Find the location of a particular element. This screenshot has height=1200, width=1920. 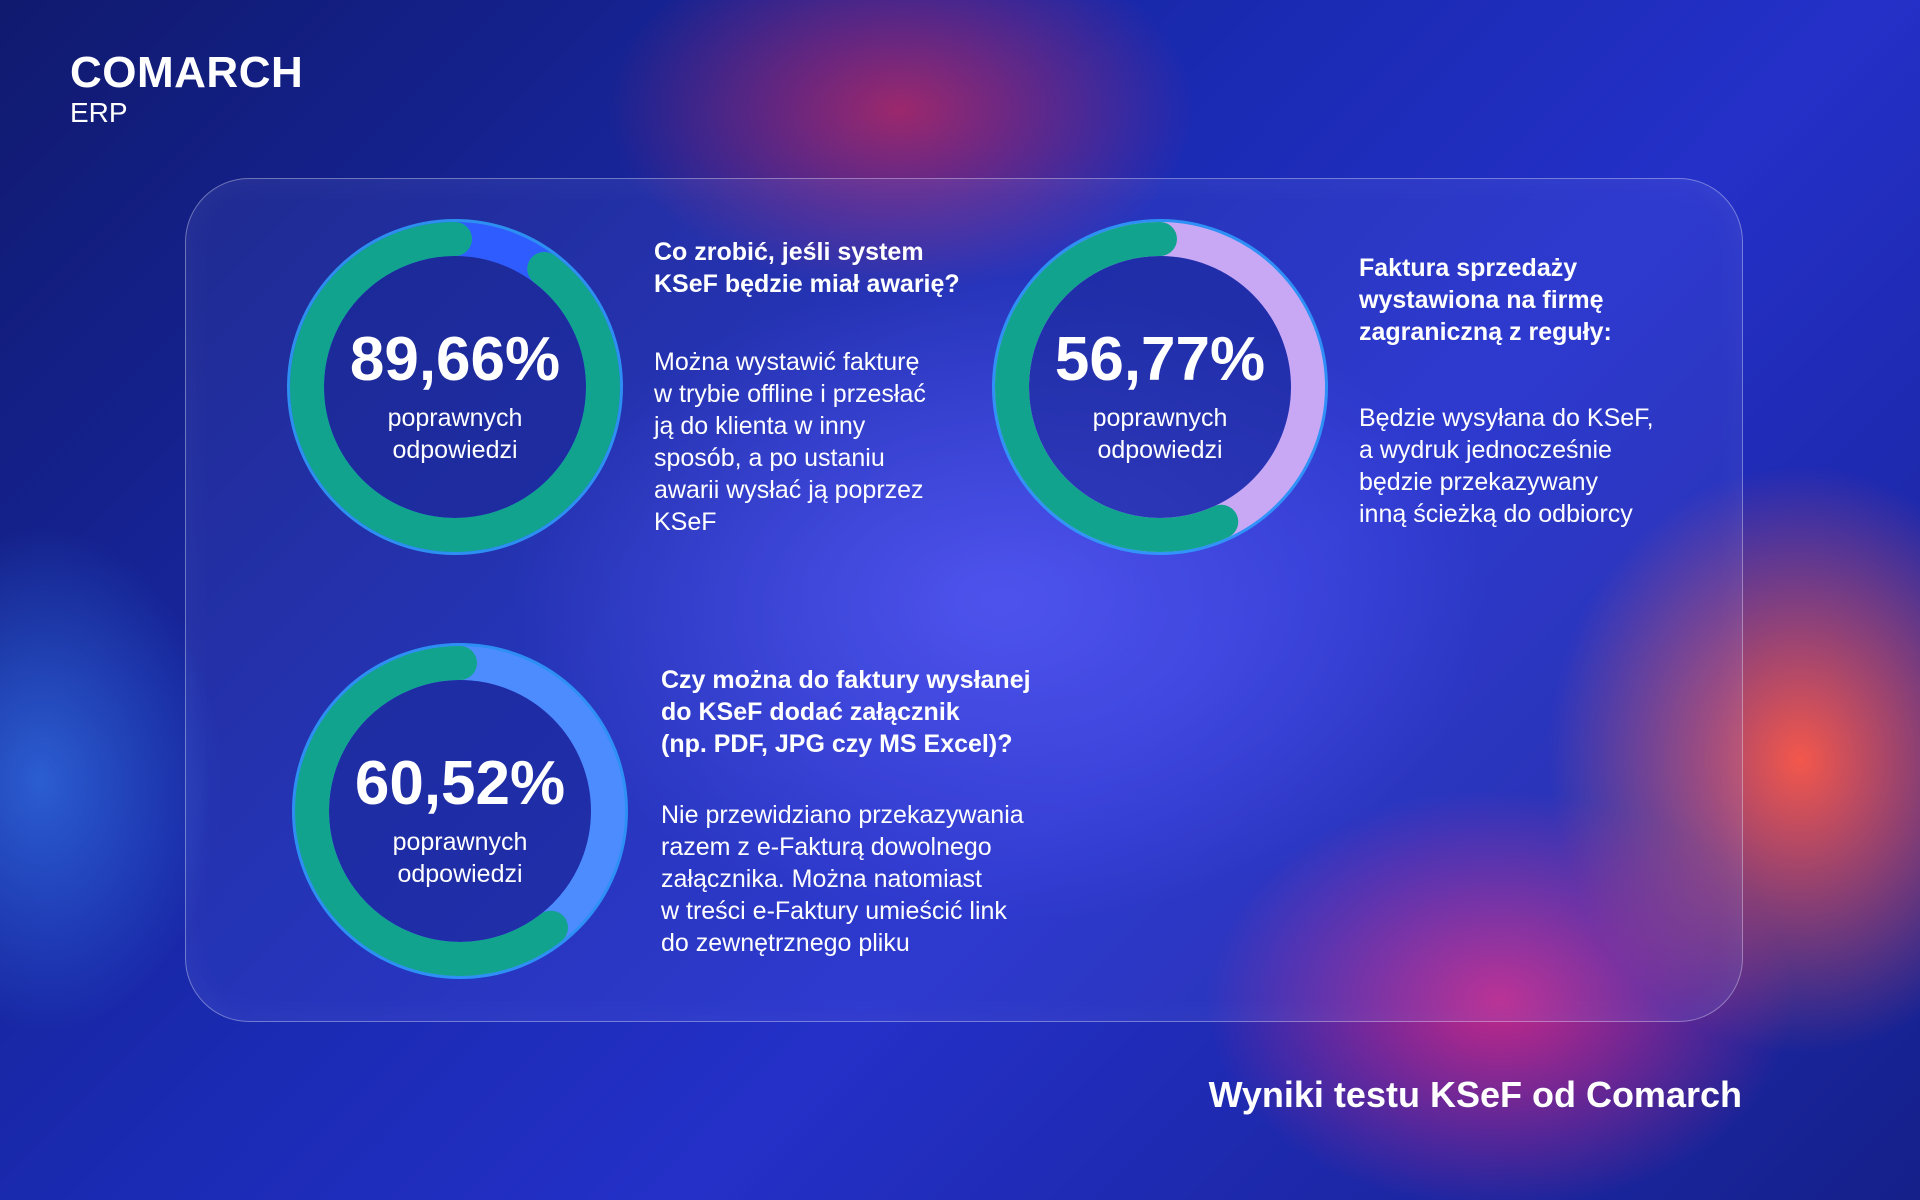

donut-value: 89,66% is located at coordinates (455, 359).